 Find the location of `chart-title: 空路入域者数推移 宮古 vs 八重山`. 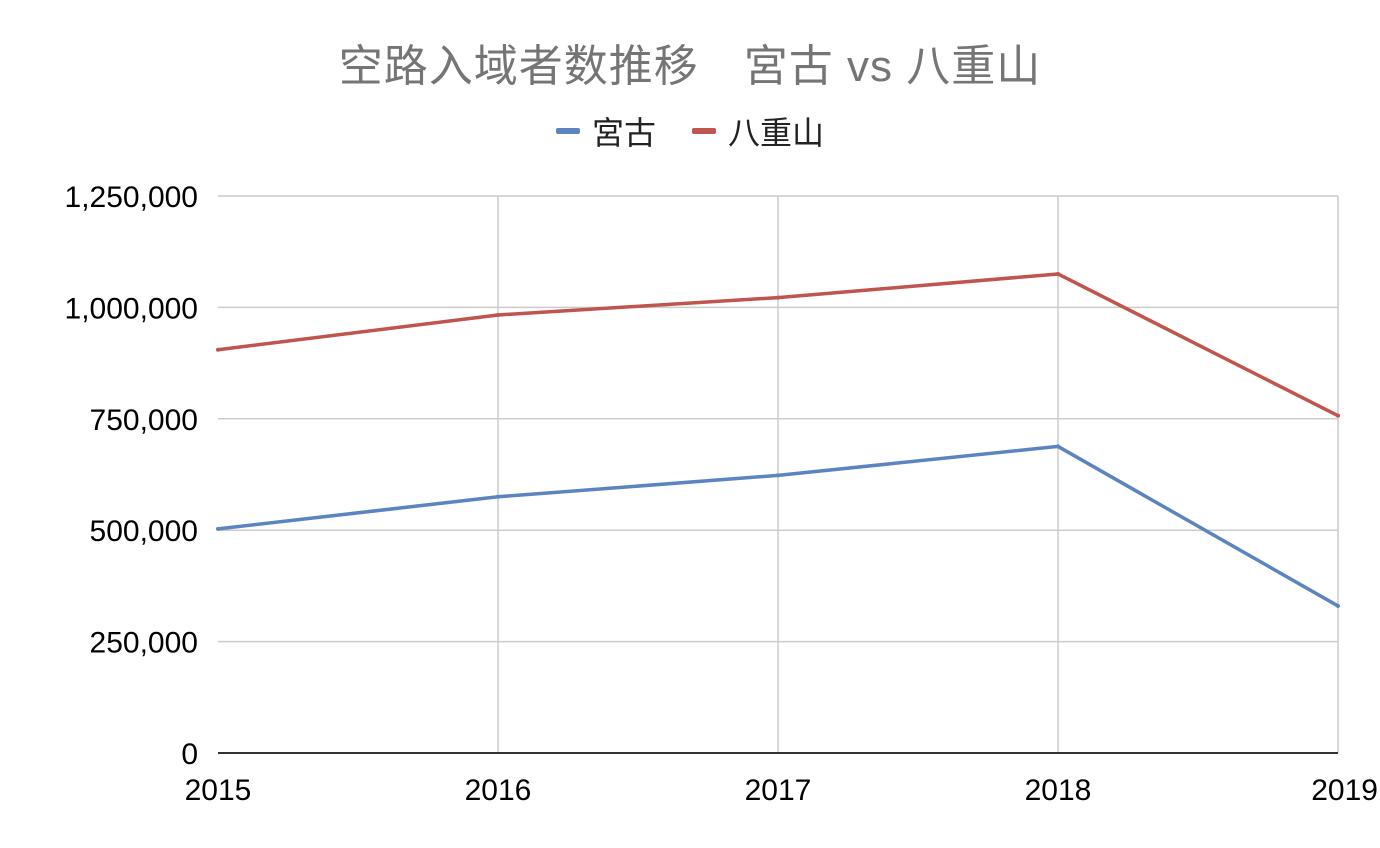

chart-title: 空路入域者数推移 宮古 vs 八重山 is located at coordinates (690, 66).